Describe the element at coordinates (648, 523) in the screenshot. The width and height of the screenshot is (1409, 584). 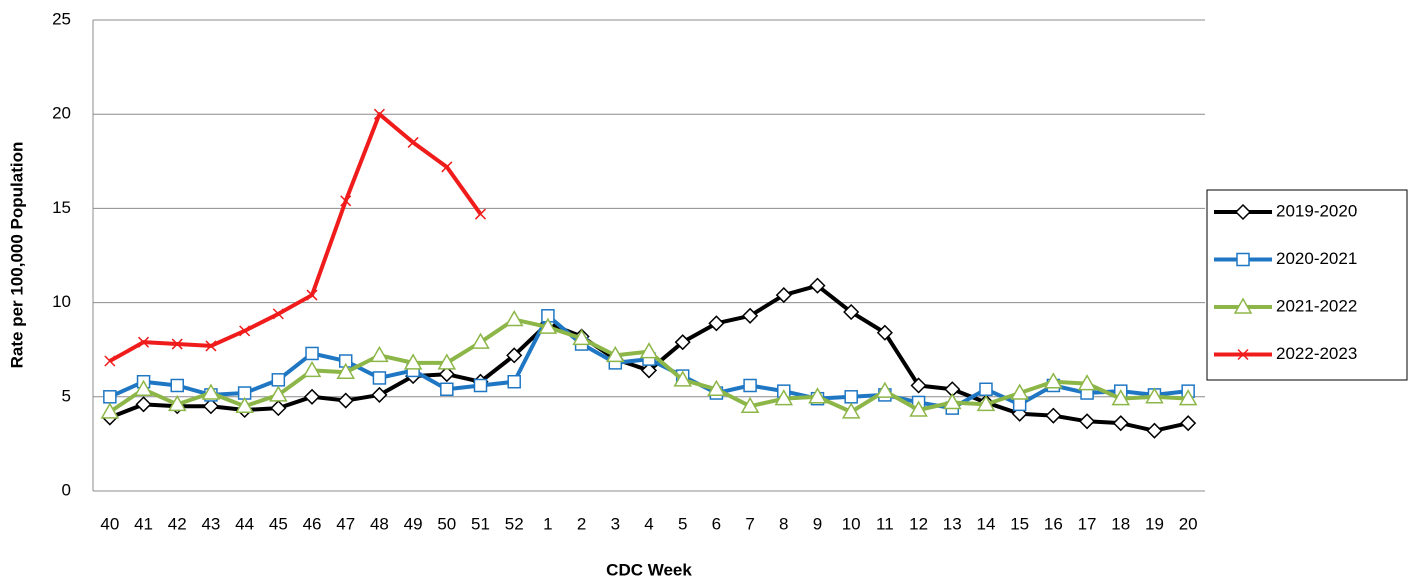
I see `x-tick-label: 4` at that location.